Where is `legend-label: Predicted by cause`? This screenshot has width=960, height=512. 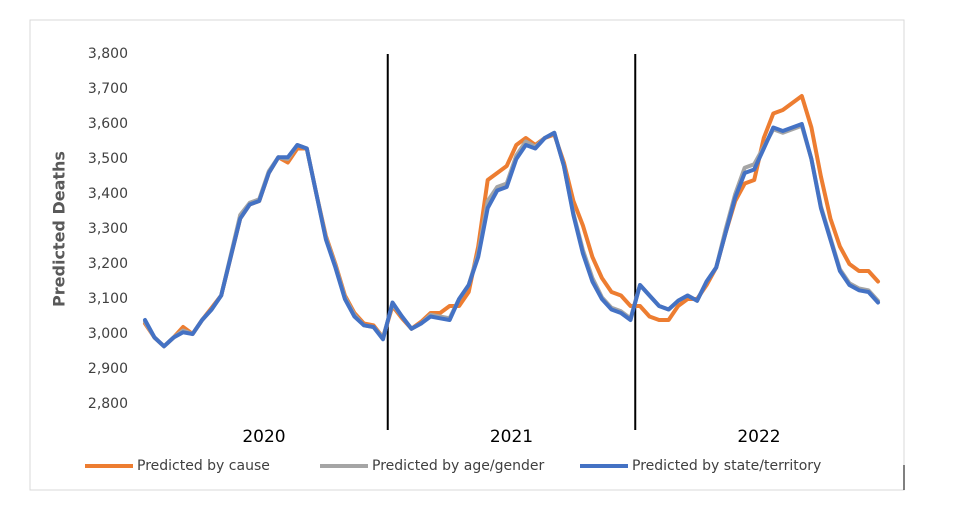 legend-label: Predicted by cause is located at coordinates (203, 466).